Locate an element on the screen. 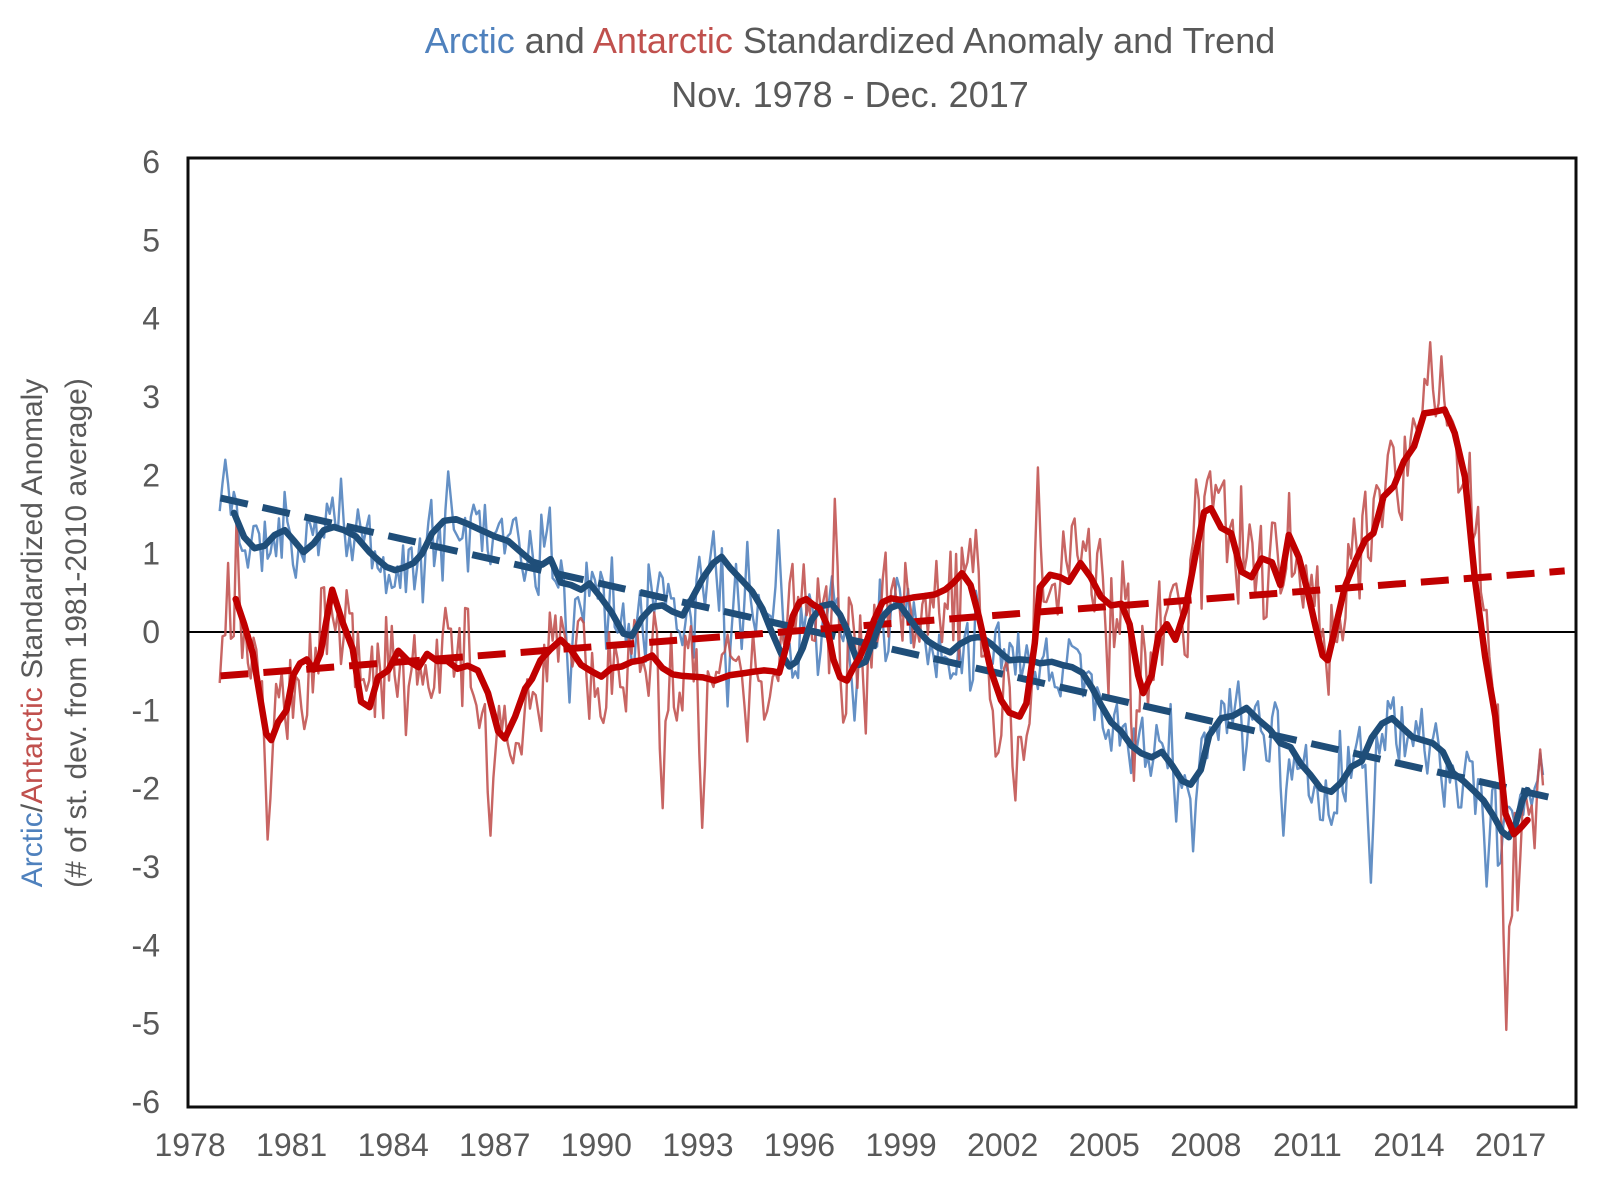 This screenshot has height=1194, width=1600. y-tick-label: 0 is located at coordinates (151, 632).